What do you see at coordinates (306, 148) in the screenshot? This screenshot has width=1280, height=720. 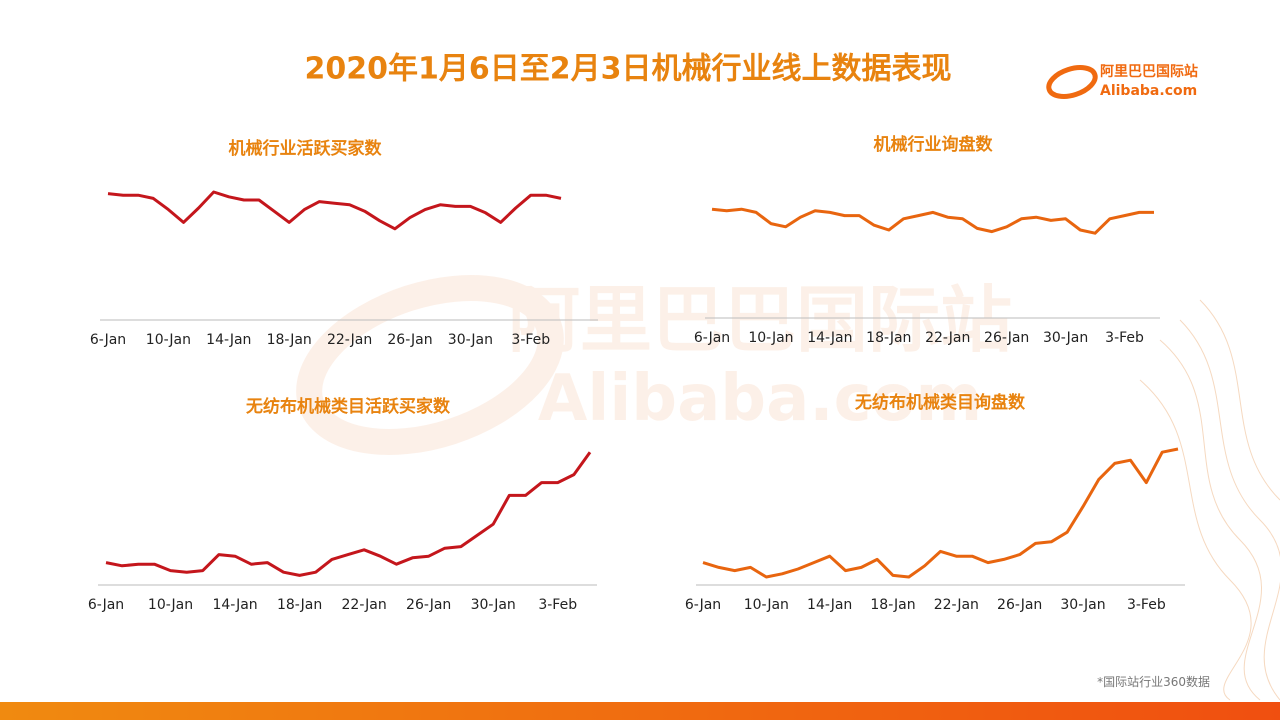 I see `chart-title: 机械行业活跃买家数` at bounding box center [306, 148].